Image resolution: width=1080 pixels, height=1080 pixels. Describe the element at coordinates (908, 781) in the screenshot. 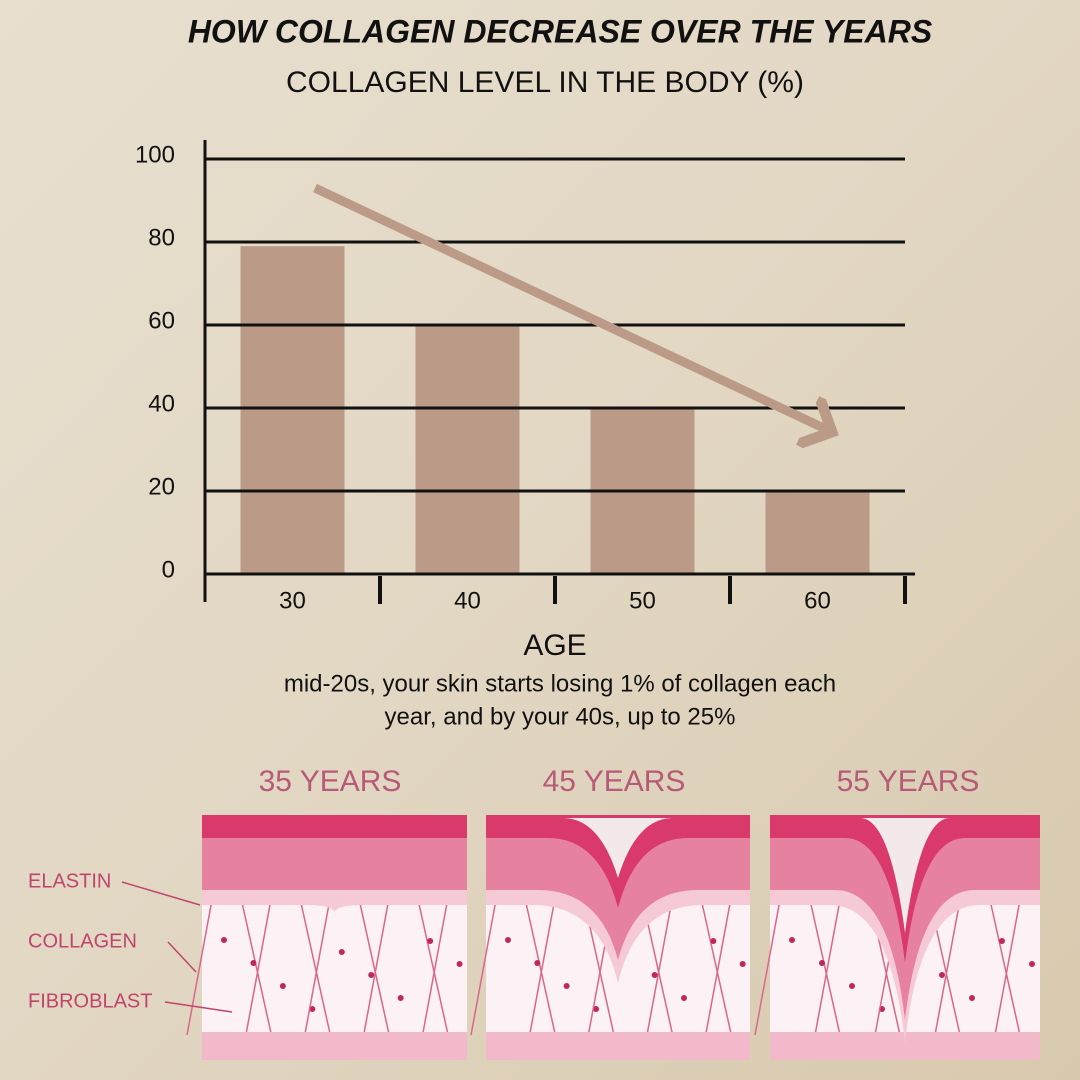

I see `panel-title: 55 YEARS` at that location.